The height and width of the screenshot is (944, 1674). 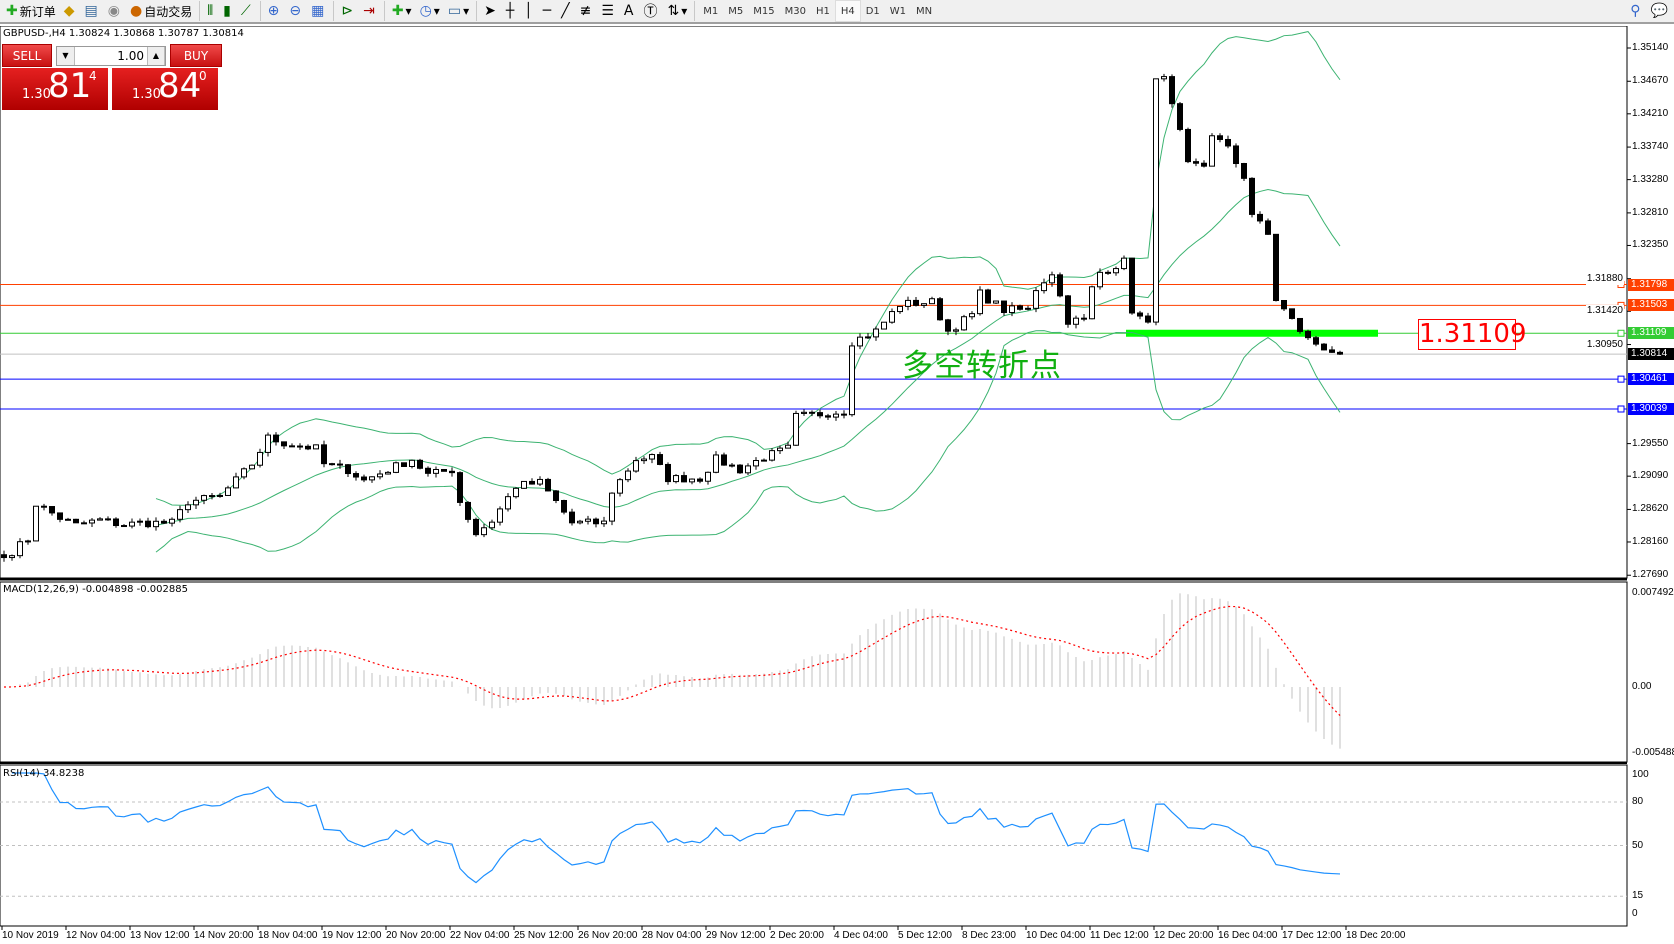 I want to click on chat-icon: 💬, so click(x=1659, y=11).